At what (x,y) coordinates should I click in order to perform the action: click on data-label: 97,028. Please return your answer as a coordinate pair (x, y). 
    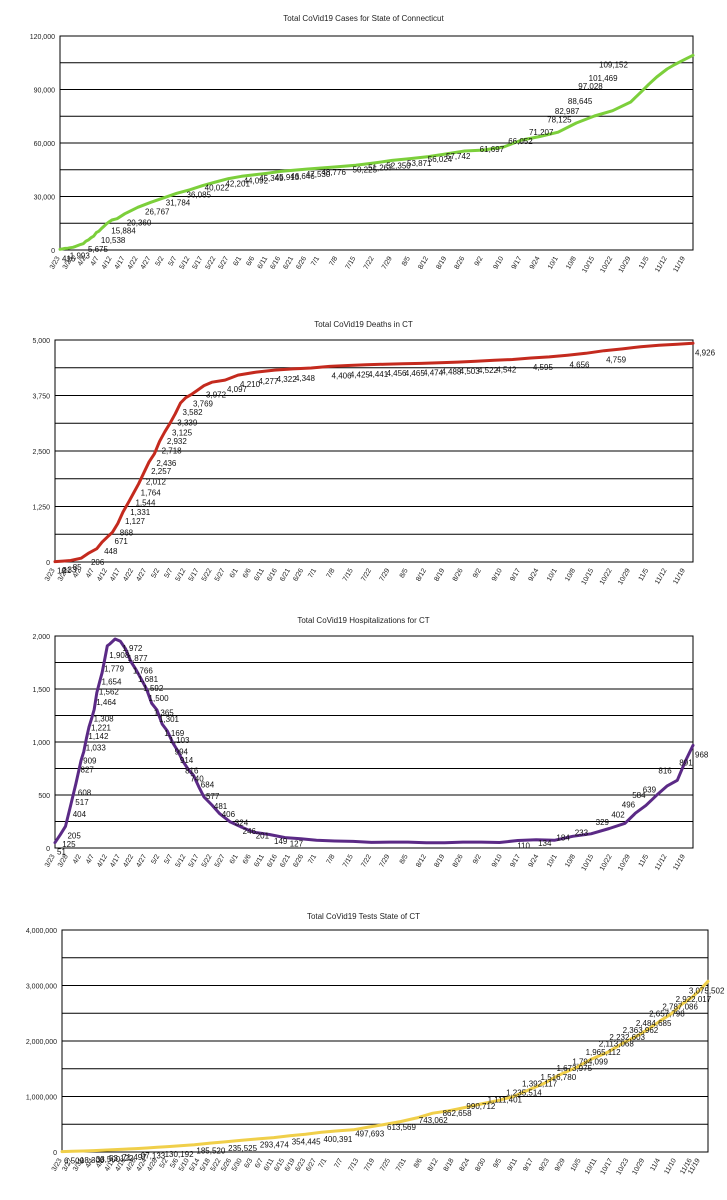
    Looking at the image, I should click on (590, 86).